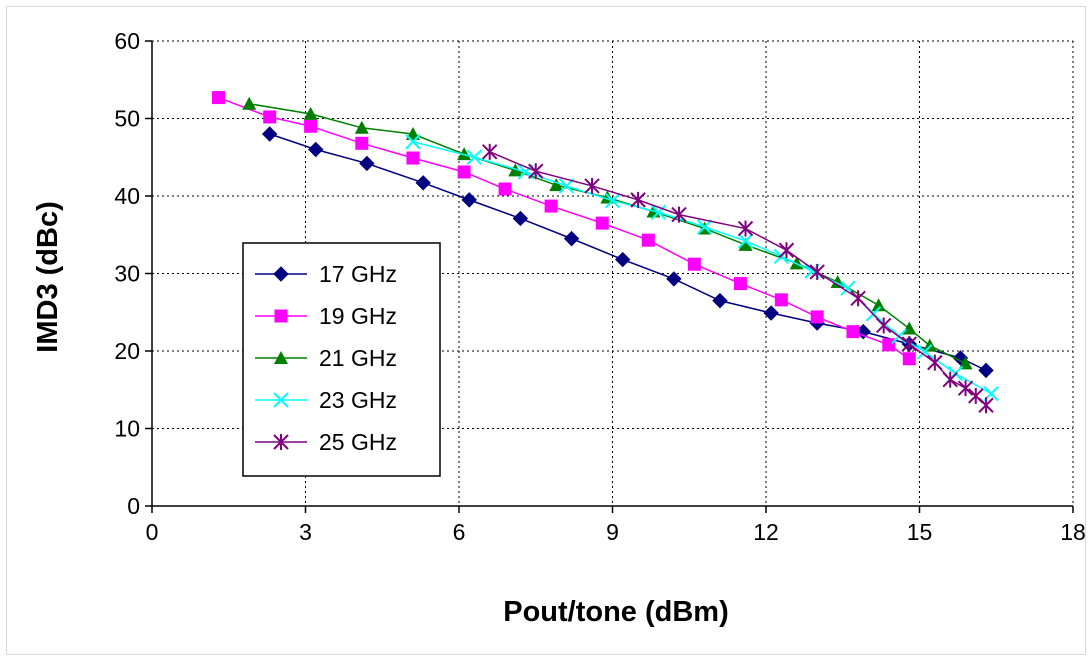 This screenshot has width=1092, height=661. What do you see at coordinates (127, 351) in the screenshot?
I see `y-tick-label: 20` at bounding box center [127, 351].